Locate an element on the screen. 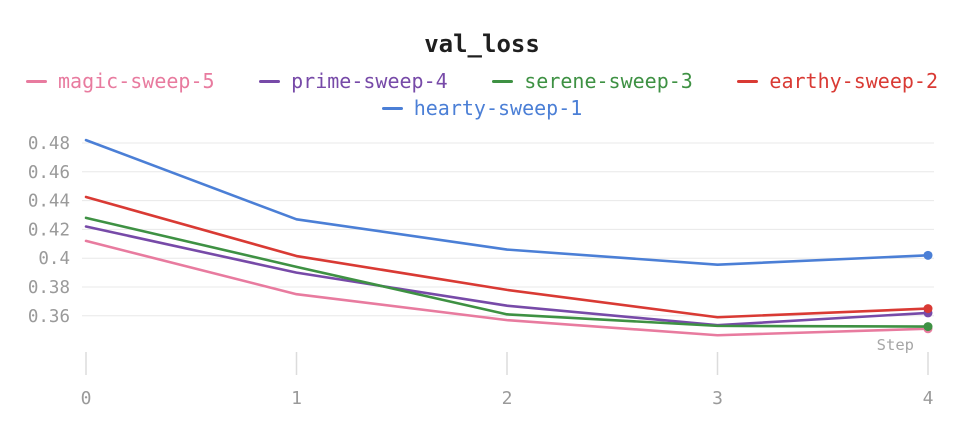 This screenshot has width=964, height=435. x-tick-label: 0 is located at coordinates (86, 398).